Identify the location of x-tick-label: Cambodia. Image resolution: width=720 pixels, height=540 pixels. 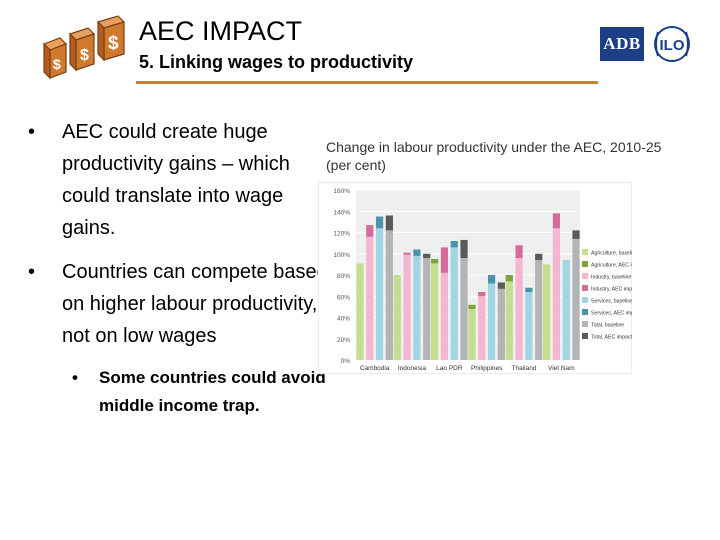
(375, 368).